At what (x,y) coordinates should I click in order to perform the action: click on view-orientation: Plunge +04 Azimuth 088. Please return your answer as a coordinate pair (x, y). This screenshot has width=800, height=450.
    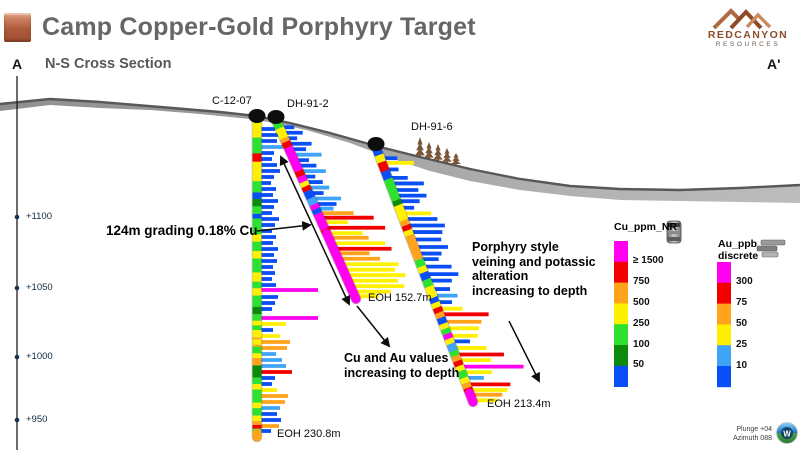
    Looking at the image, I should click on (736, 434).